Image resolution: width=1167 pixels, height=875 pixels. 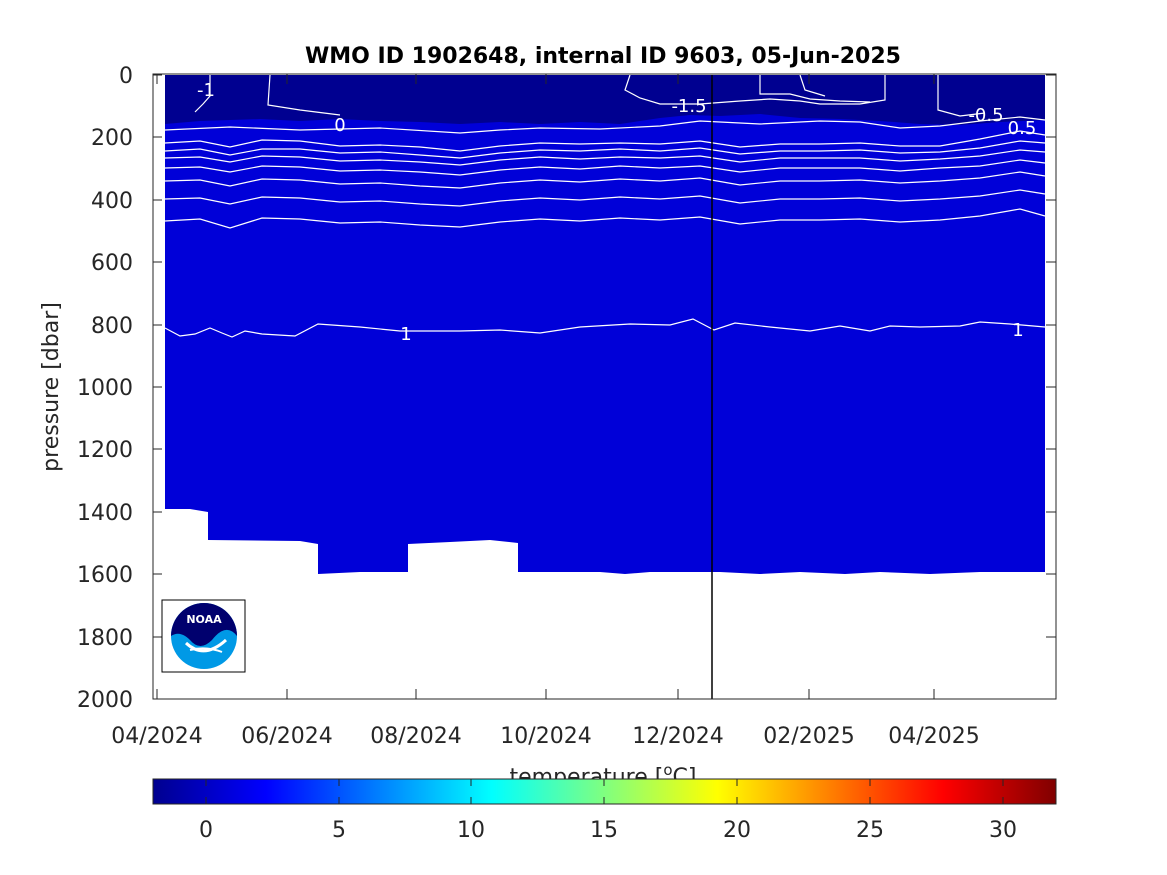 I want to click on y-axis-label: pressure [dbar], so click(x=51, y=387).